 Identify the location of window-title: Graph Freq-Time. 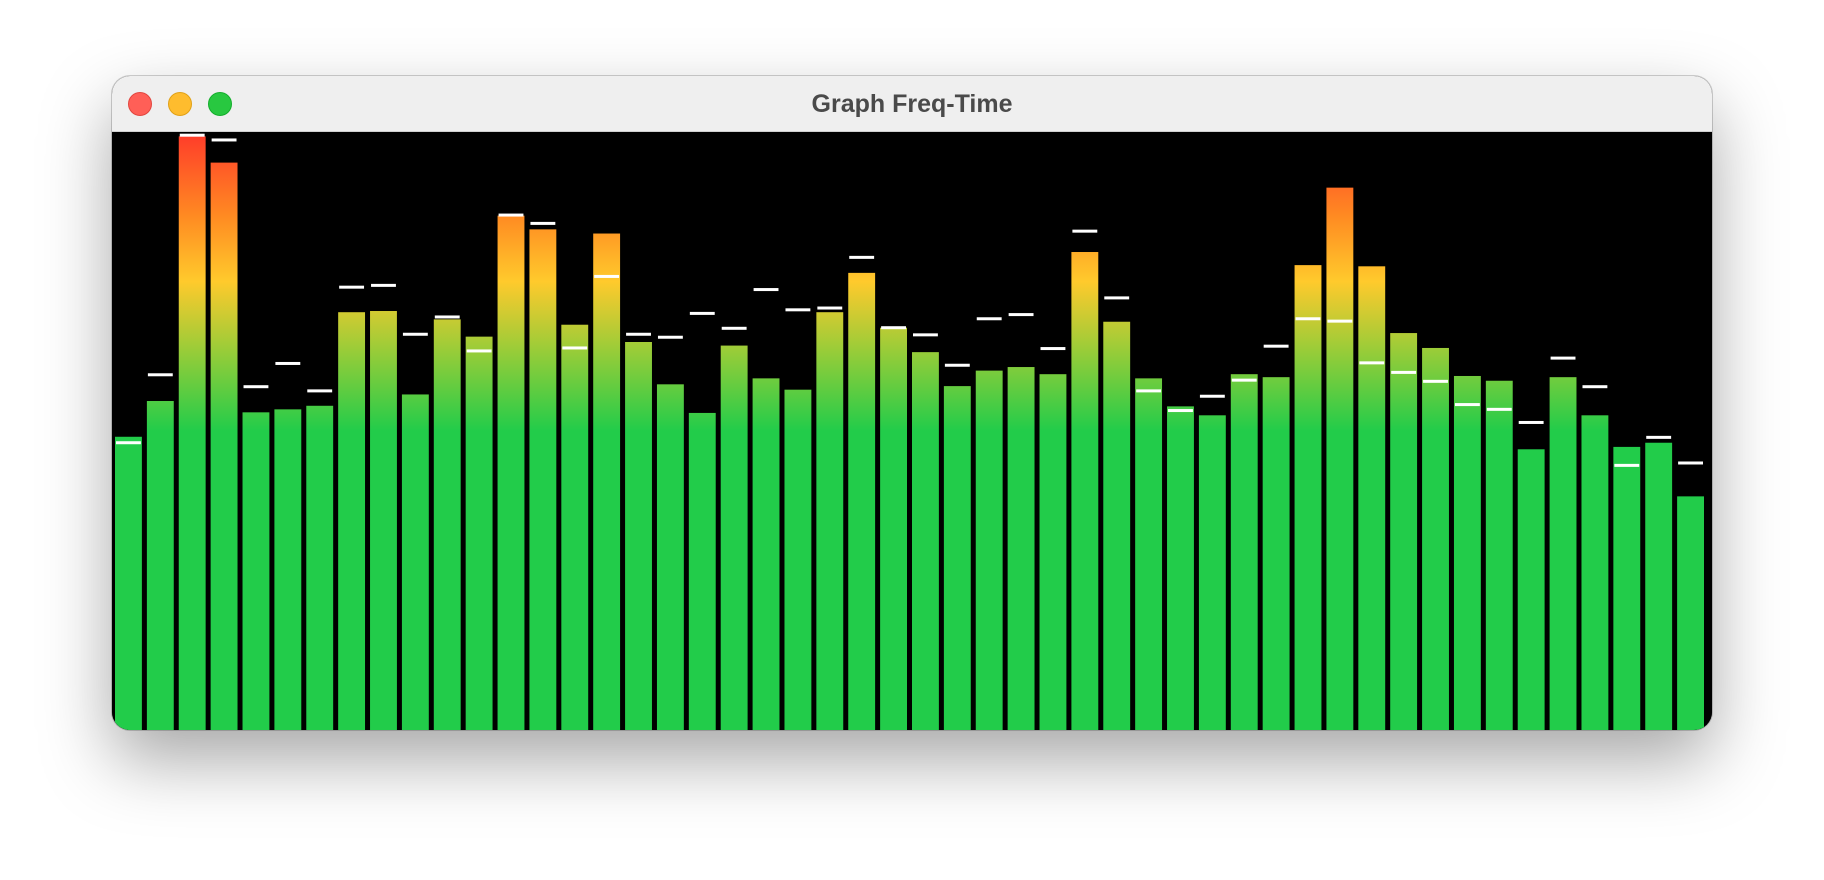
(912, 104).